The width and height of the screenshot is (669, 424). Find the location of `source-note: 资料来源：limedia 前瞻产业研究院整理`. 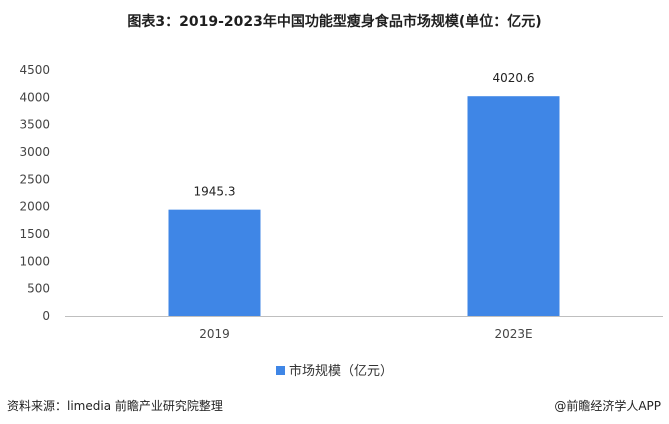

source-note: 资料来源：limedia 前瞻产业研究院整理 is located at coordinates (115, 406).